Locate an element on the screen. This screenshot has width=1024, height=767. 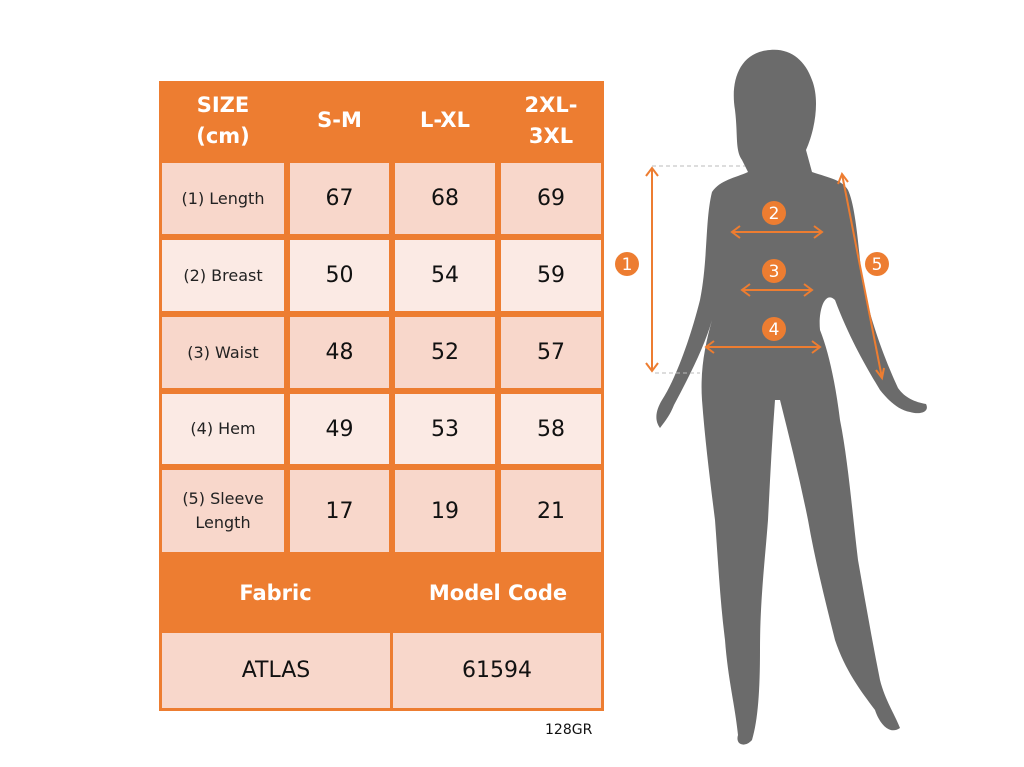
row-label: (4) Hem is located at coordinates (223, 429).